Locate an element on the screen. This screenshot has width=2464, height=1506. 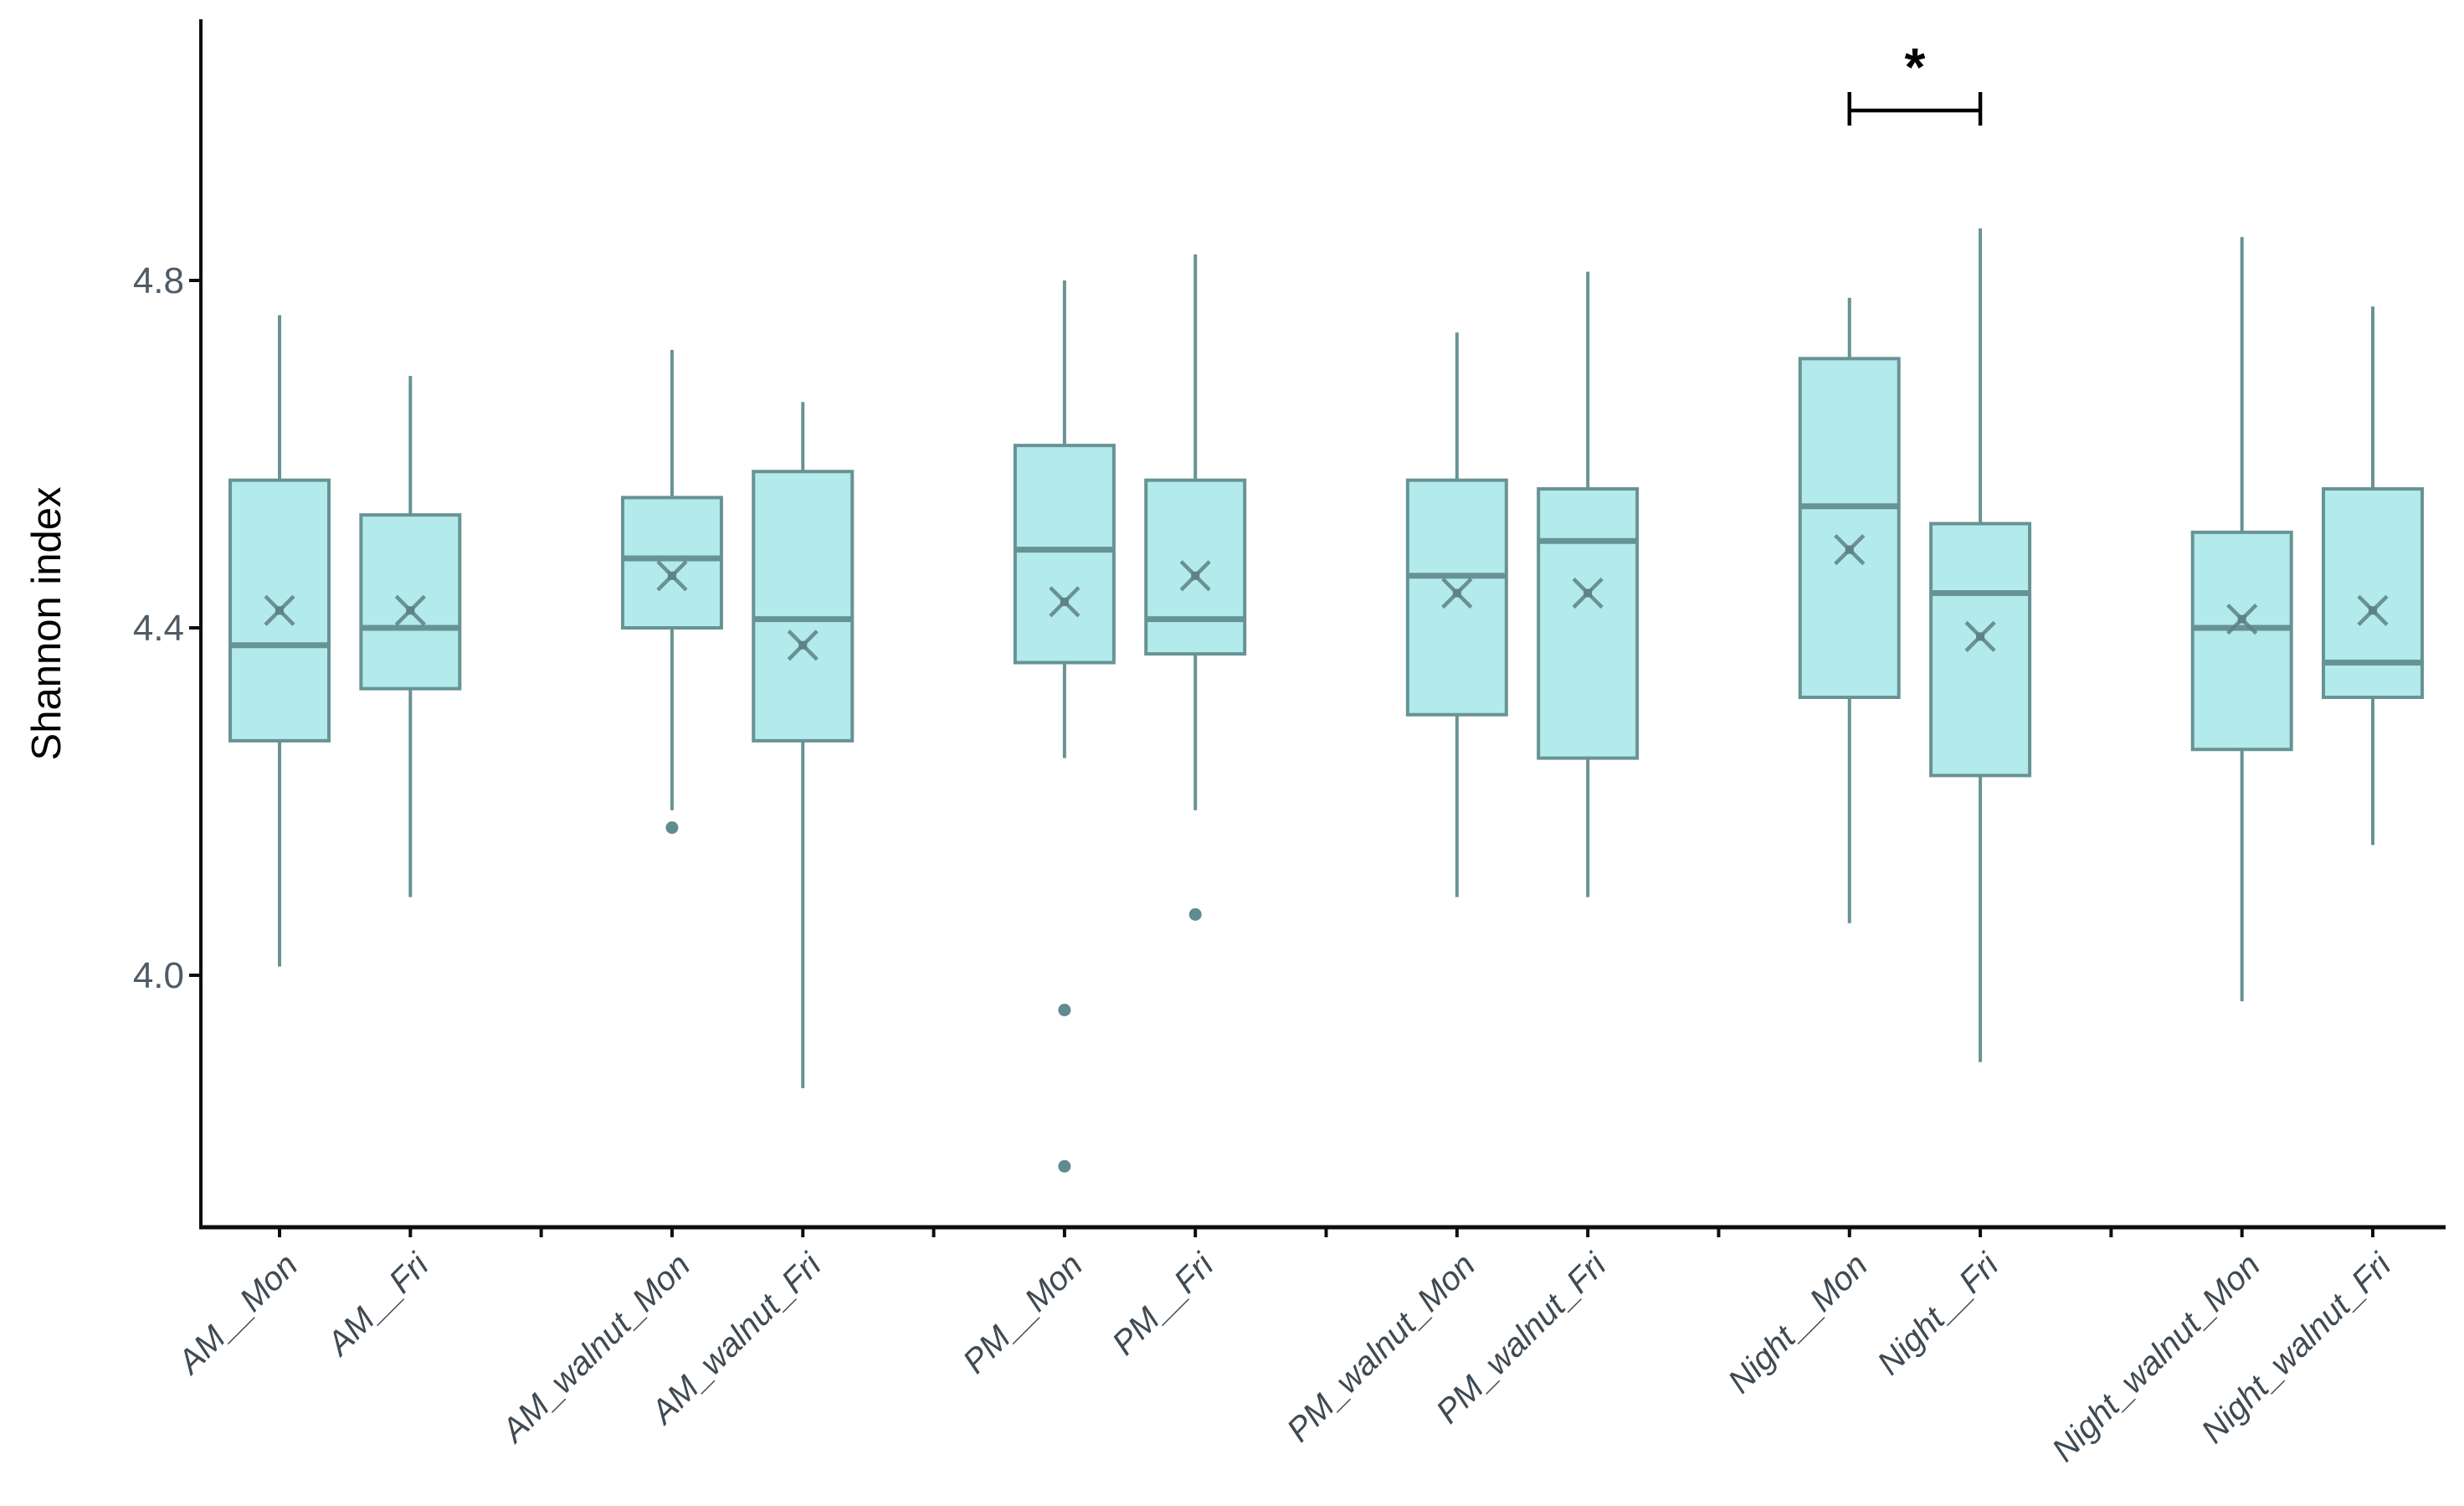
significance-bracket: * is located at coordinates (1915, 81).